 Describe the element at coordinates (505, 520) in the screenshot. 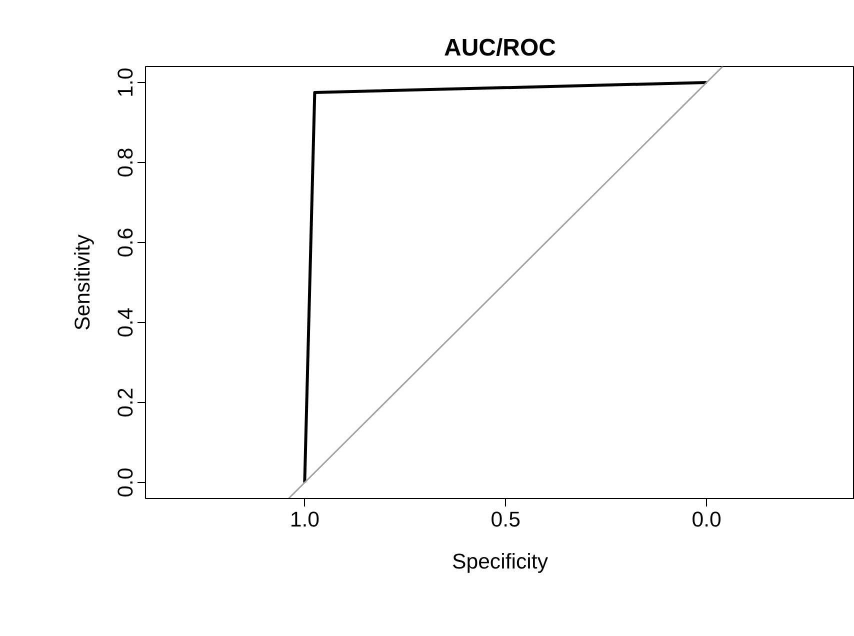

I see `x-tick-label: 0.5` at that location.